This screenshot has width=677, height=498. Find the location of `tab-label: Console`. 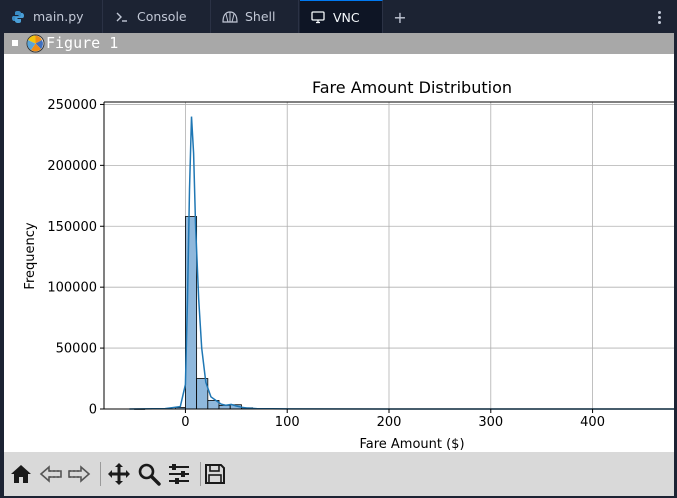

tab-label: Console is located at coordinates (162, 16).